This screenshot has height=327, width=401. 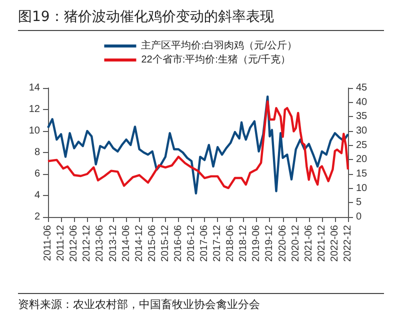 I want to click on x-tick-label: 2011-06, so click(x=48, y=242).